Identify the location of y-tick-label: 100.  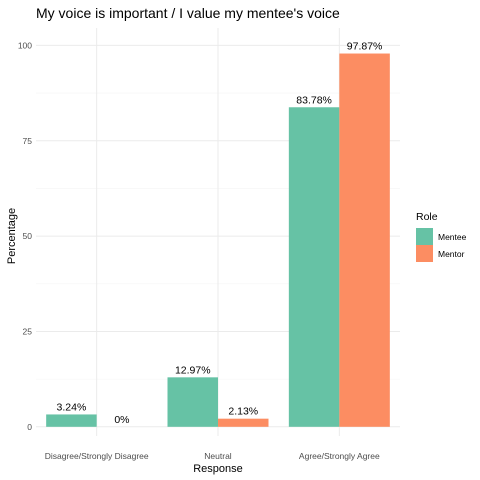
(25, 45).